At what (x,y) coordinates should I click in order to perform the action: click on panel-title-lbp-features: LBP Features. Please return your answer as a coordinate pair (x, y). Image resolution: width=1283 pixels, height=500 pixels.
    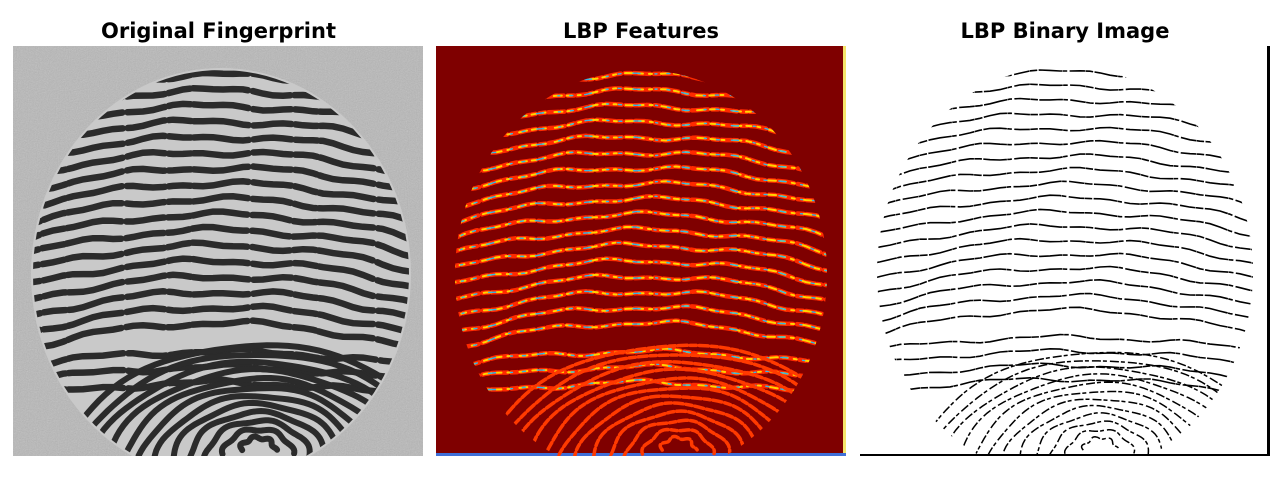
    Looking at the image, I should click on (641, 31).